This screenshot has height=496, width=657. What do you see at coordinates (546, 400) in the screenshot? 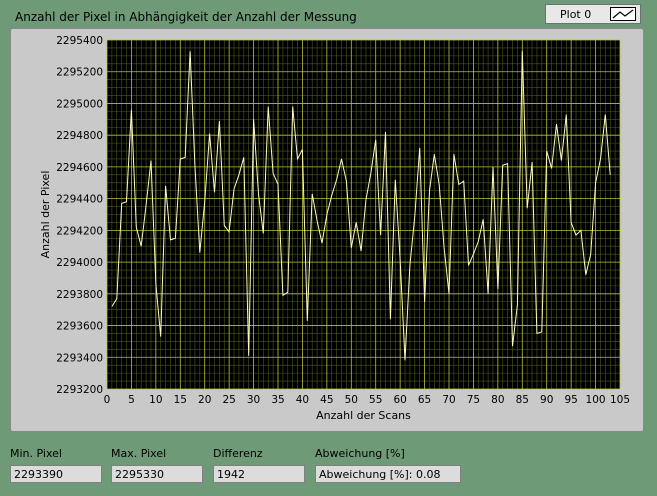
I see `x-tick-label: 90` at bounding box center [546, 400].